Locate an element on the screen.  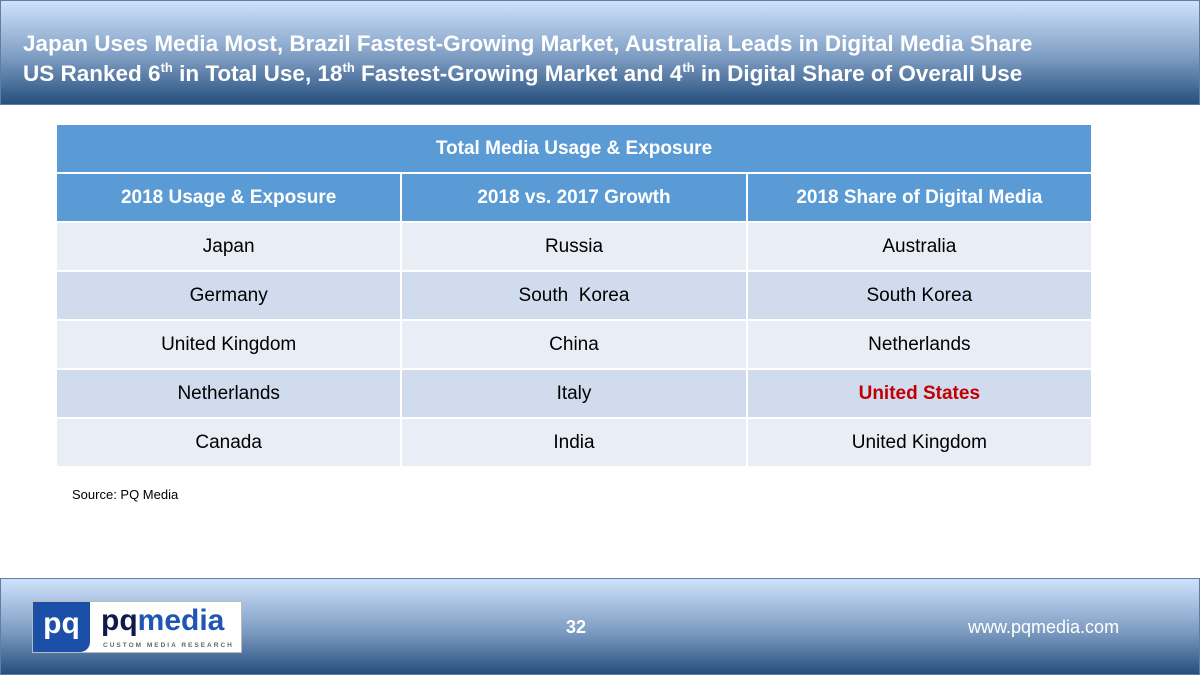
t2c-sup: th is located at coordinates (688, 67).